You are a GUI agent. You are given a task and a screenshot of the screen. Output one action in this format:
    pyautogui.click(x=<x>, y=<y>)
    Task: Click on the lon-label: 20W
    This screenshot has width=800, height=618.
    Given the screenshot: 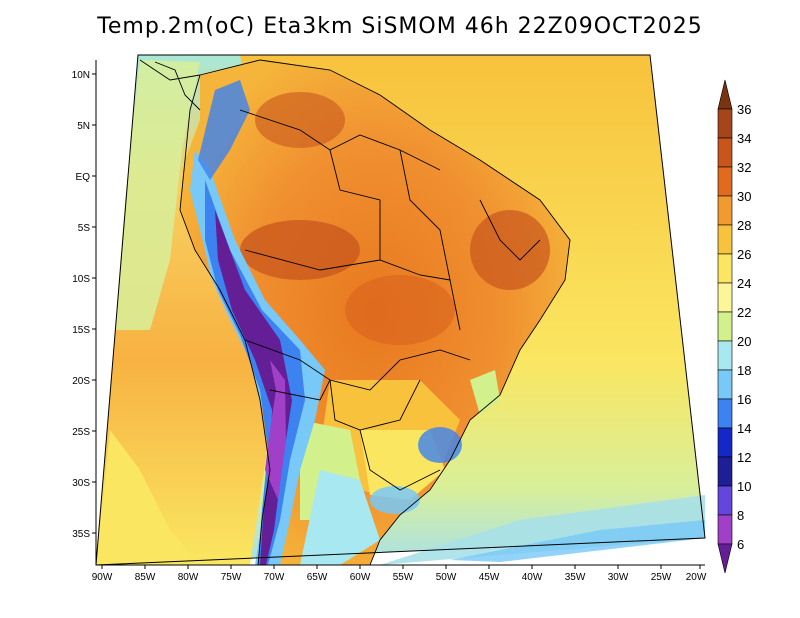 What is the action you would take?
    pyautogui.click(x=696, y=577)
    